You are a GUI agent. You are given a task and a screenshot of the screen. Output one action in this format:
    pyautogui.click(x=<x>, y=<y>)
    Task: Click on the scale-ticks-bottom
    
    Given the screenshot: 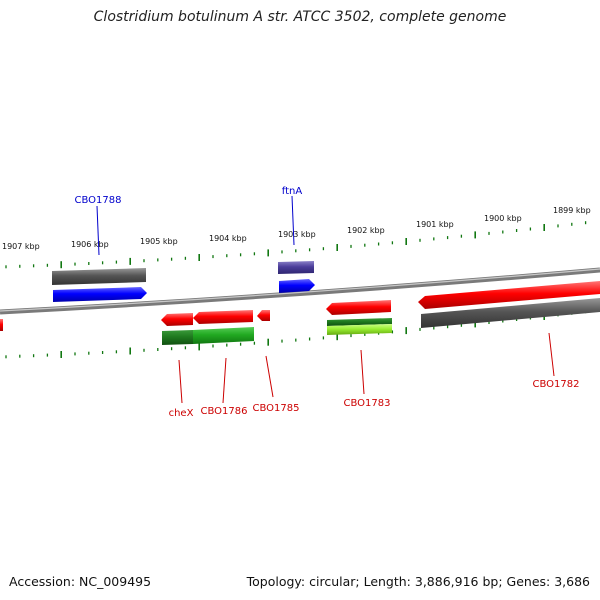 What is the action you would take?
    pyautogui.click(x=296, y=334)
    